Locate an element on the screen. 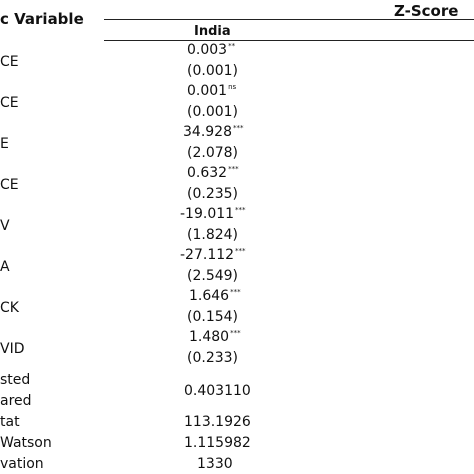 Image resolution: width=474 pixels, height=474 pixels. stat-label: ared is located at coordinates (16, 401).